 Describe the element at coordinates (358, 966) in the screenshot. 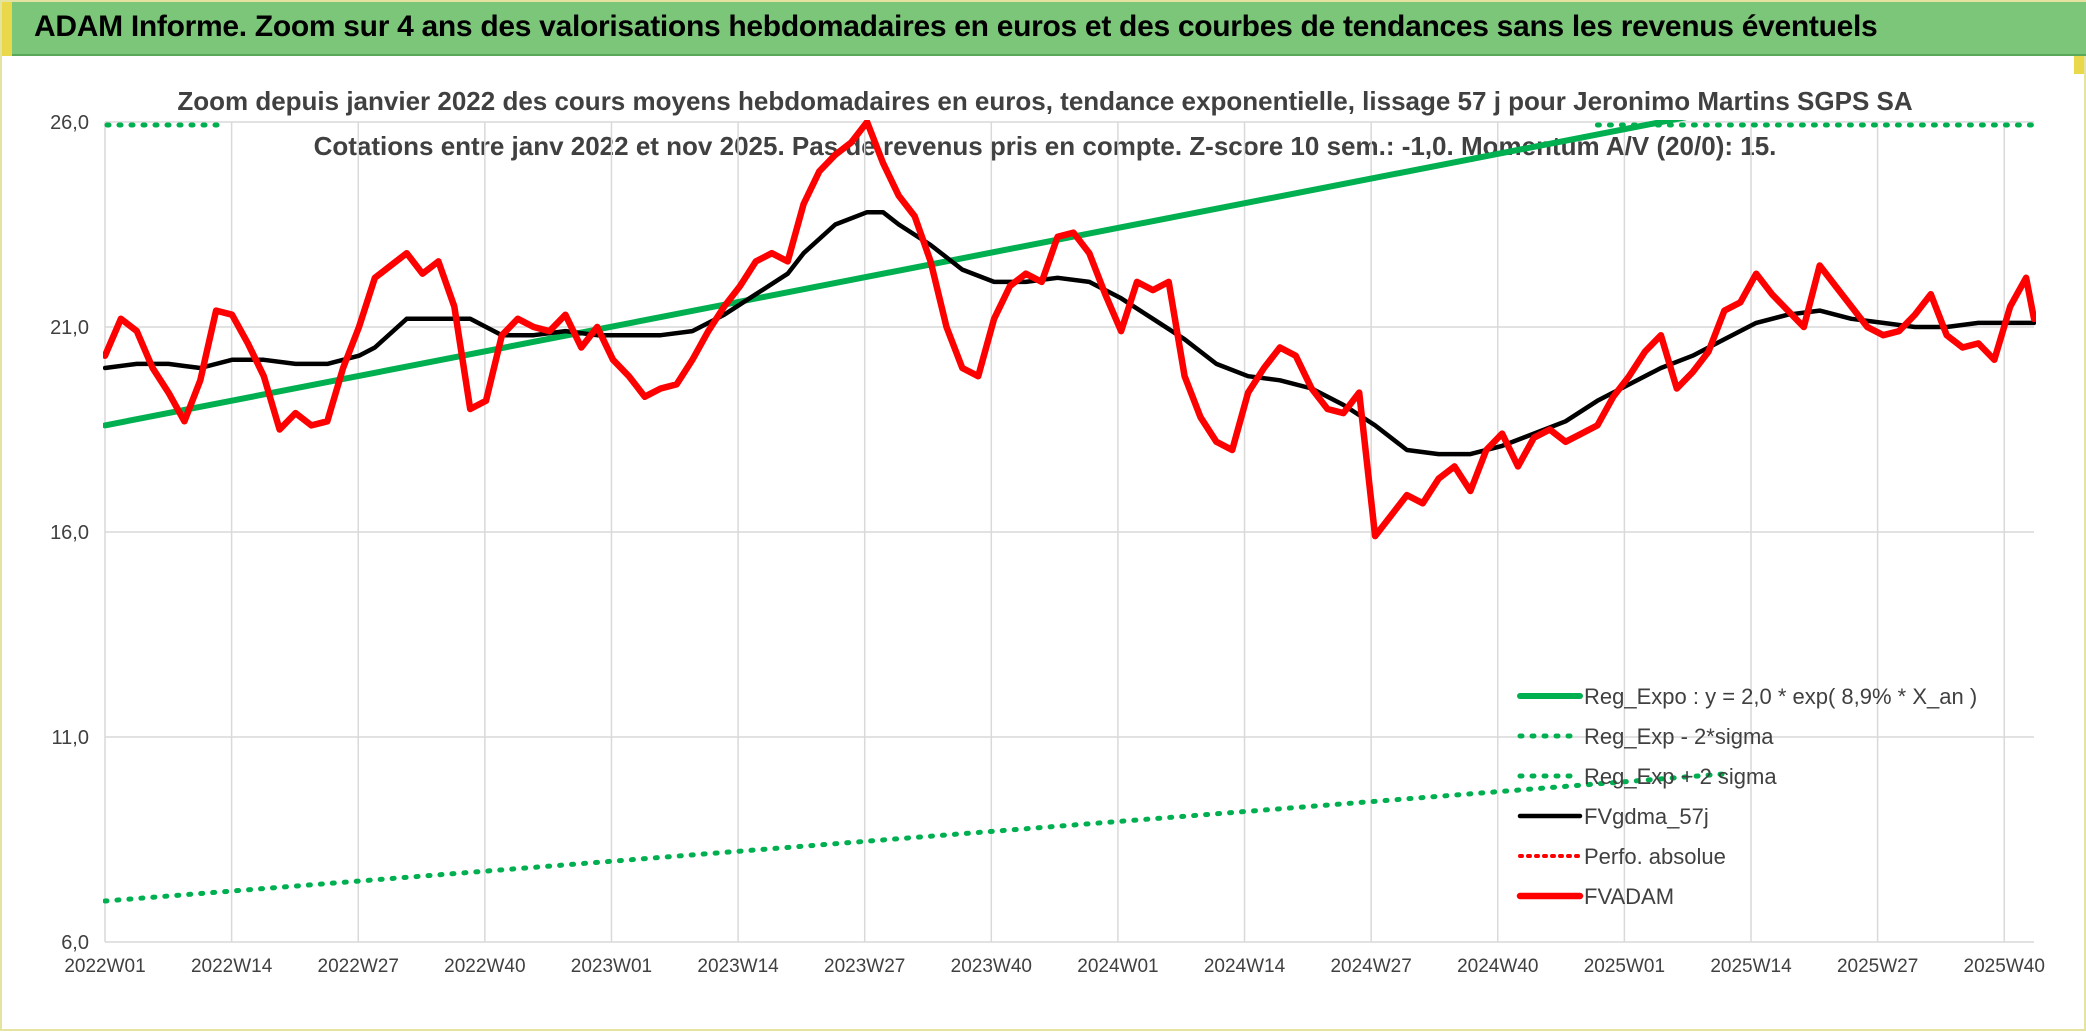

I see `x-tick-label: 2022W27` at that location.